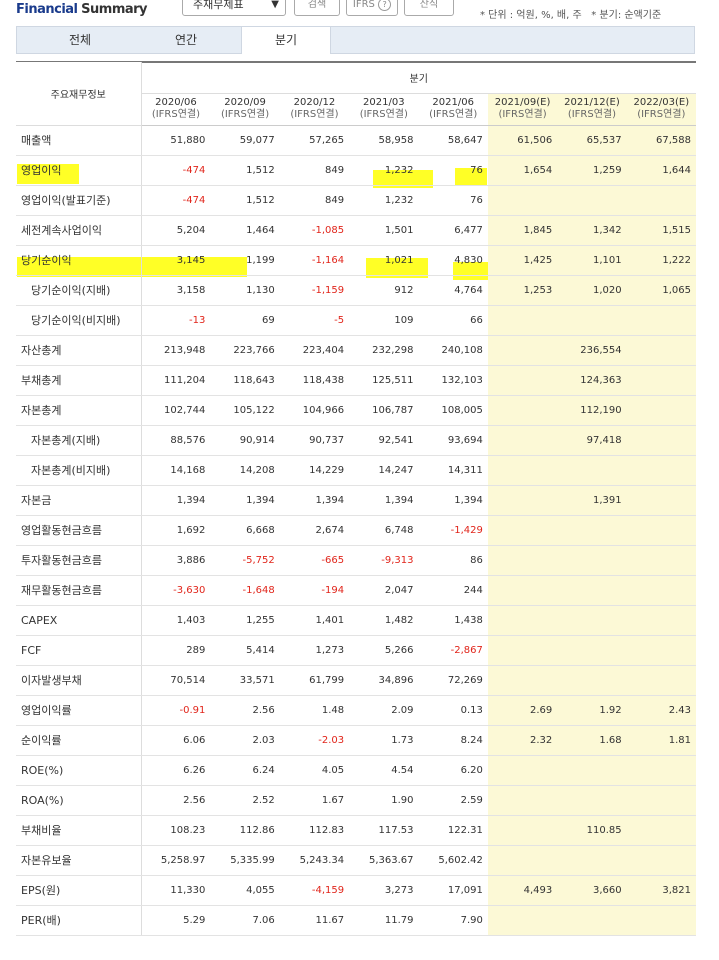 The width and height of the screenshot is (719, 960). I want to click on row-label: 영업이익, so click(79, 170).